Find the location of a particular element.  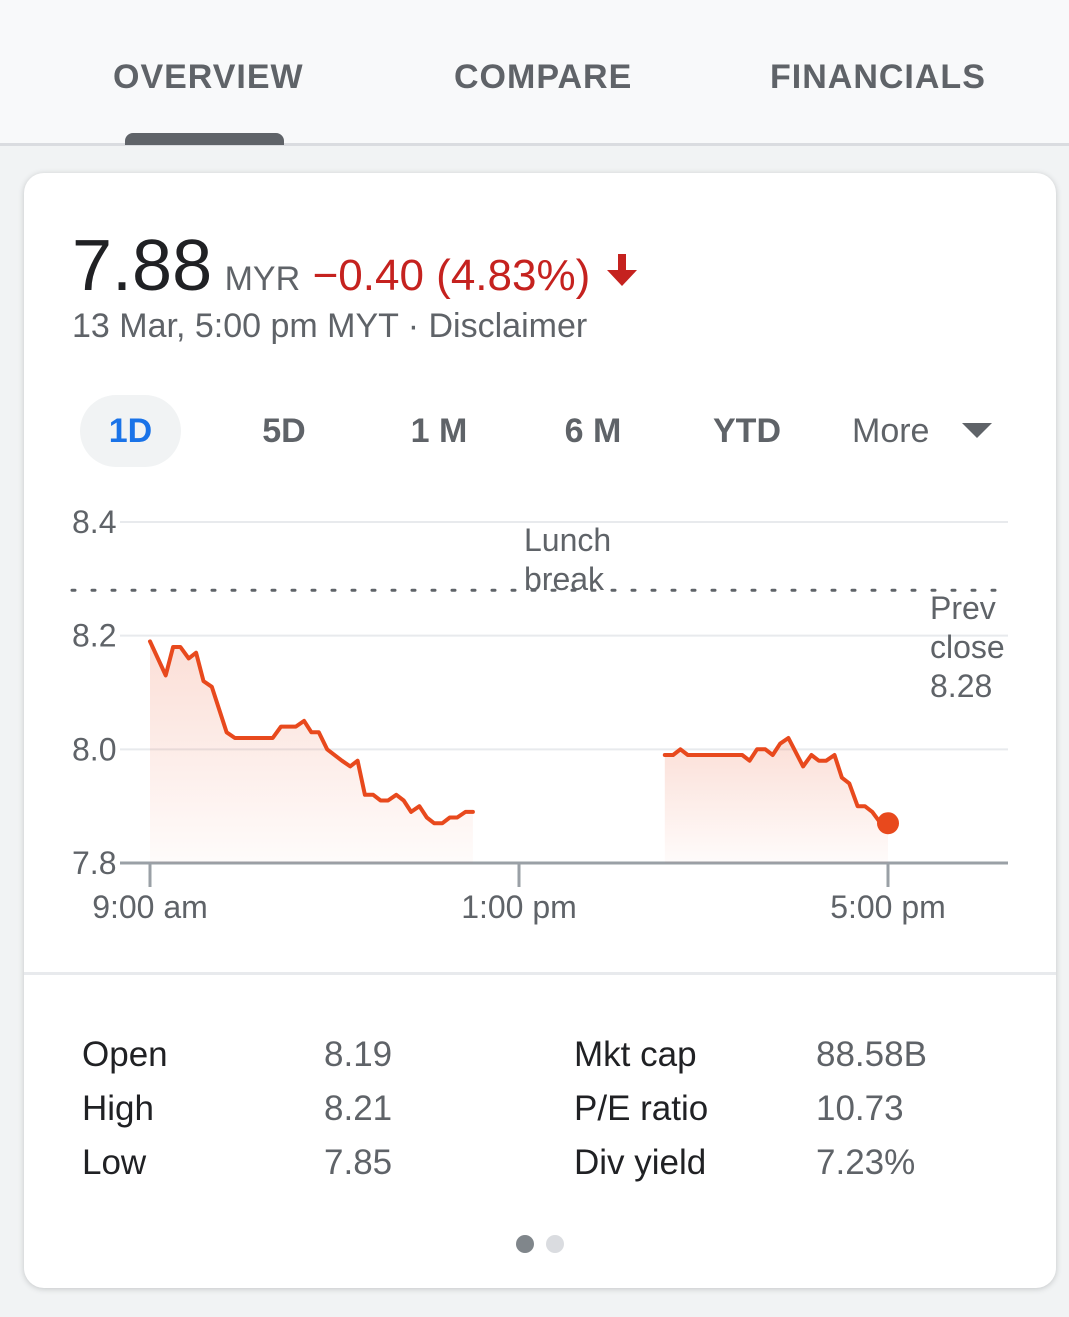

stat-pe-value: 10.73 is located at coordinates (860, 1108).